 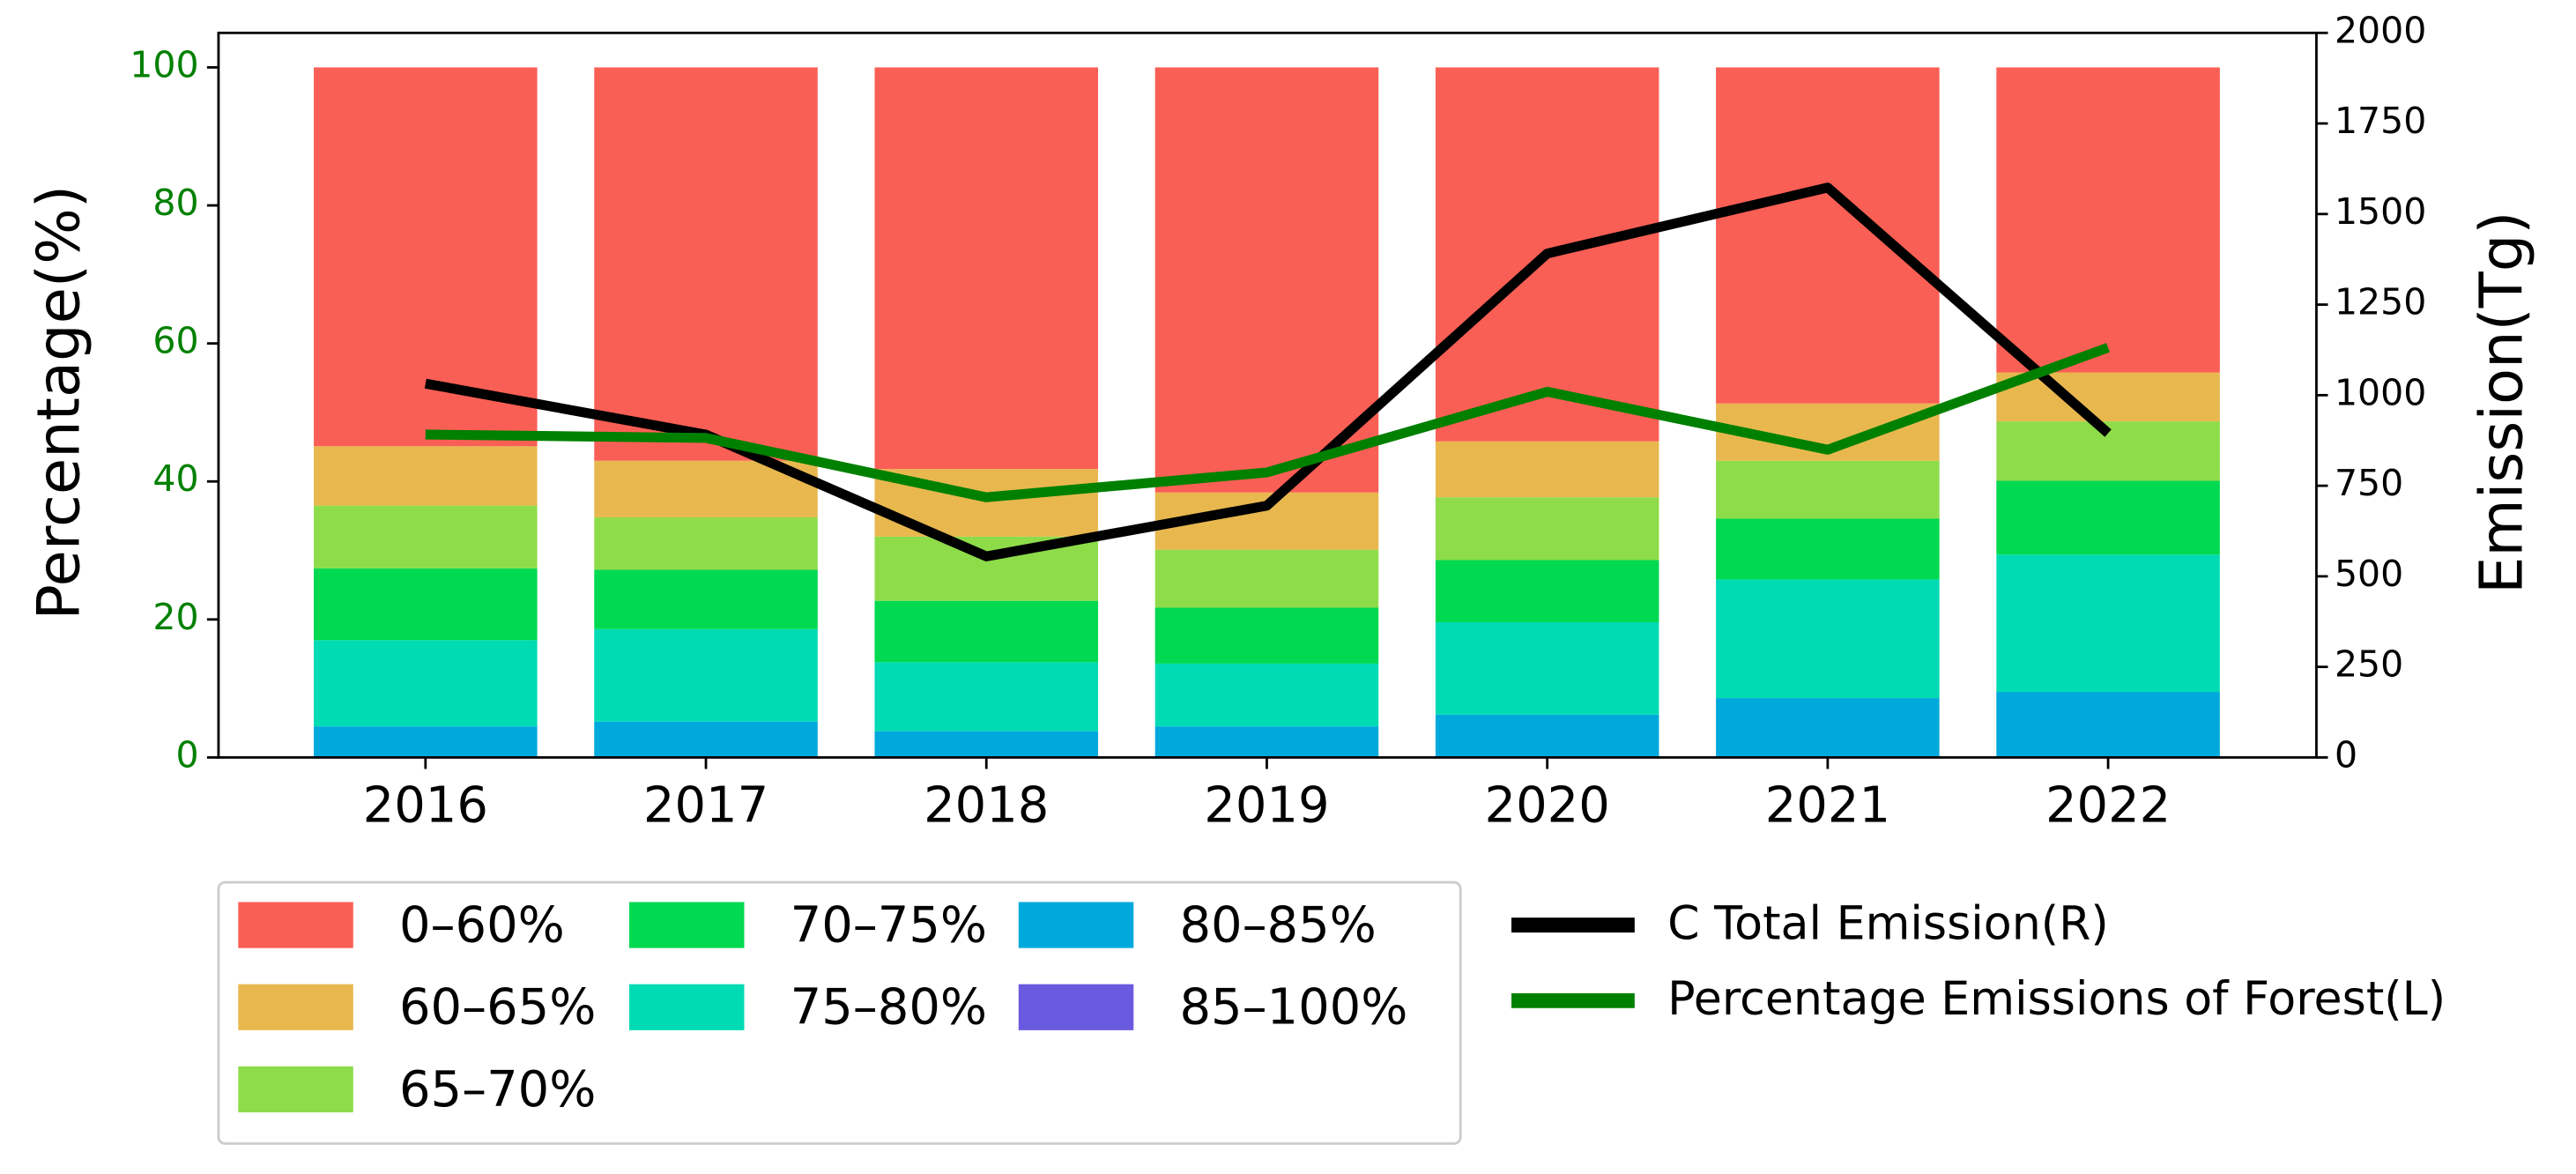 What do you see at coordinates (425, 805) in the screenshot?
I see `x-tick-label: 2016` at bounding box center [425, 805].